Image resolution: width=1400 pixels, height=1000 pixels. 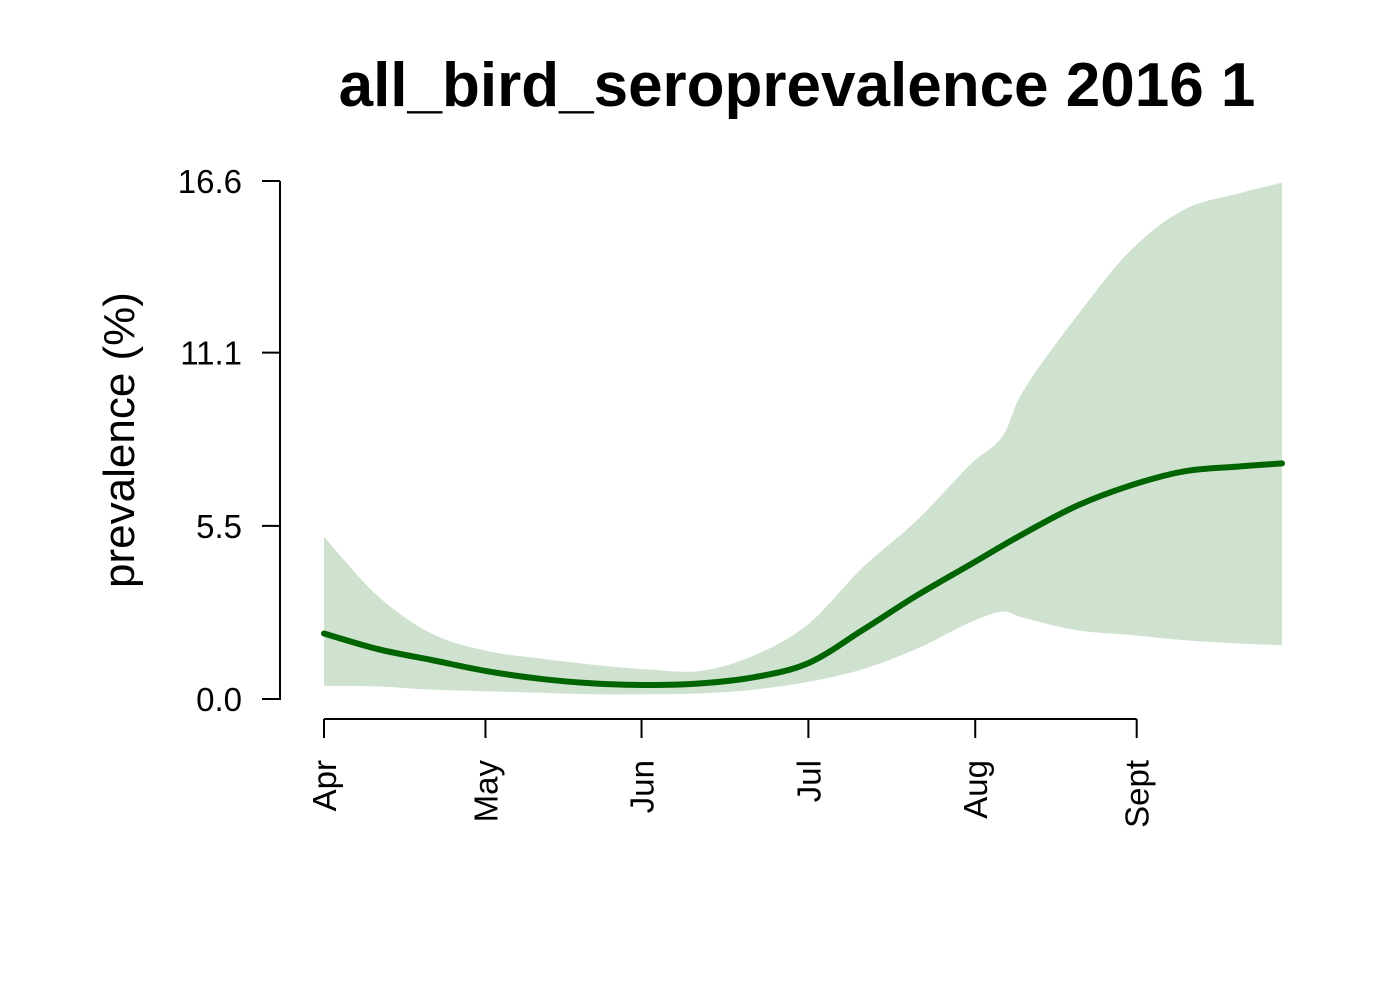 I want to click on x-tick-label: Sept, so click(x=1137, y=794).